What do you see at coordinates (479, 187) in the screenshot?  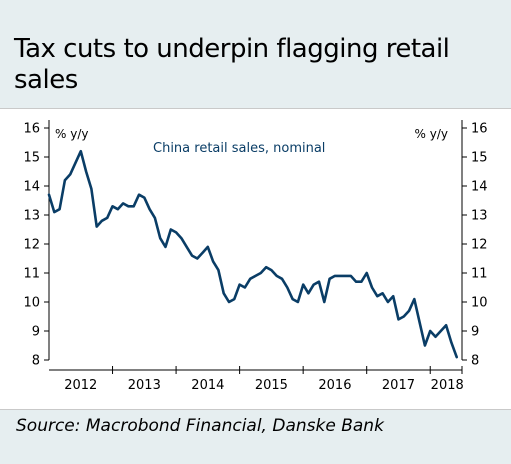 I see `y-tick-label-right: 14` at bounding box center [479, 187].